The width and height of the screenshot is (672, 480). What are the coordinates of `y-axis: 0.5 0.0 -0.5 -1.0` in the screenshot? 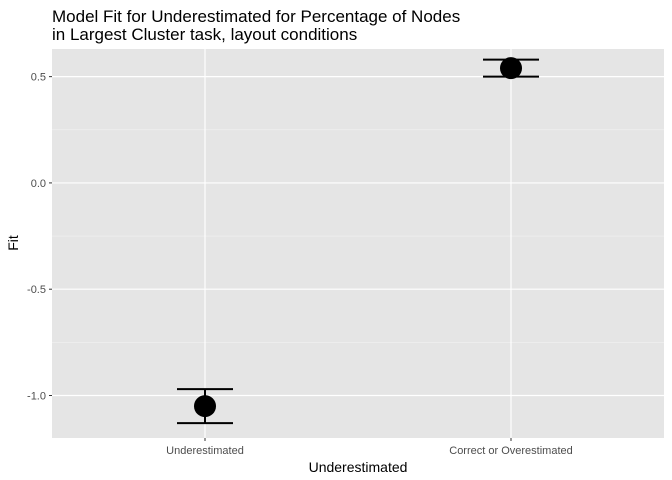 It's located at (39, 237).